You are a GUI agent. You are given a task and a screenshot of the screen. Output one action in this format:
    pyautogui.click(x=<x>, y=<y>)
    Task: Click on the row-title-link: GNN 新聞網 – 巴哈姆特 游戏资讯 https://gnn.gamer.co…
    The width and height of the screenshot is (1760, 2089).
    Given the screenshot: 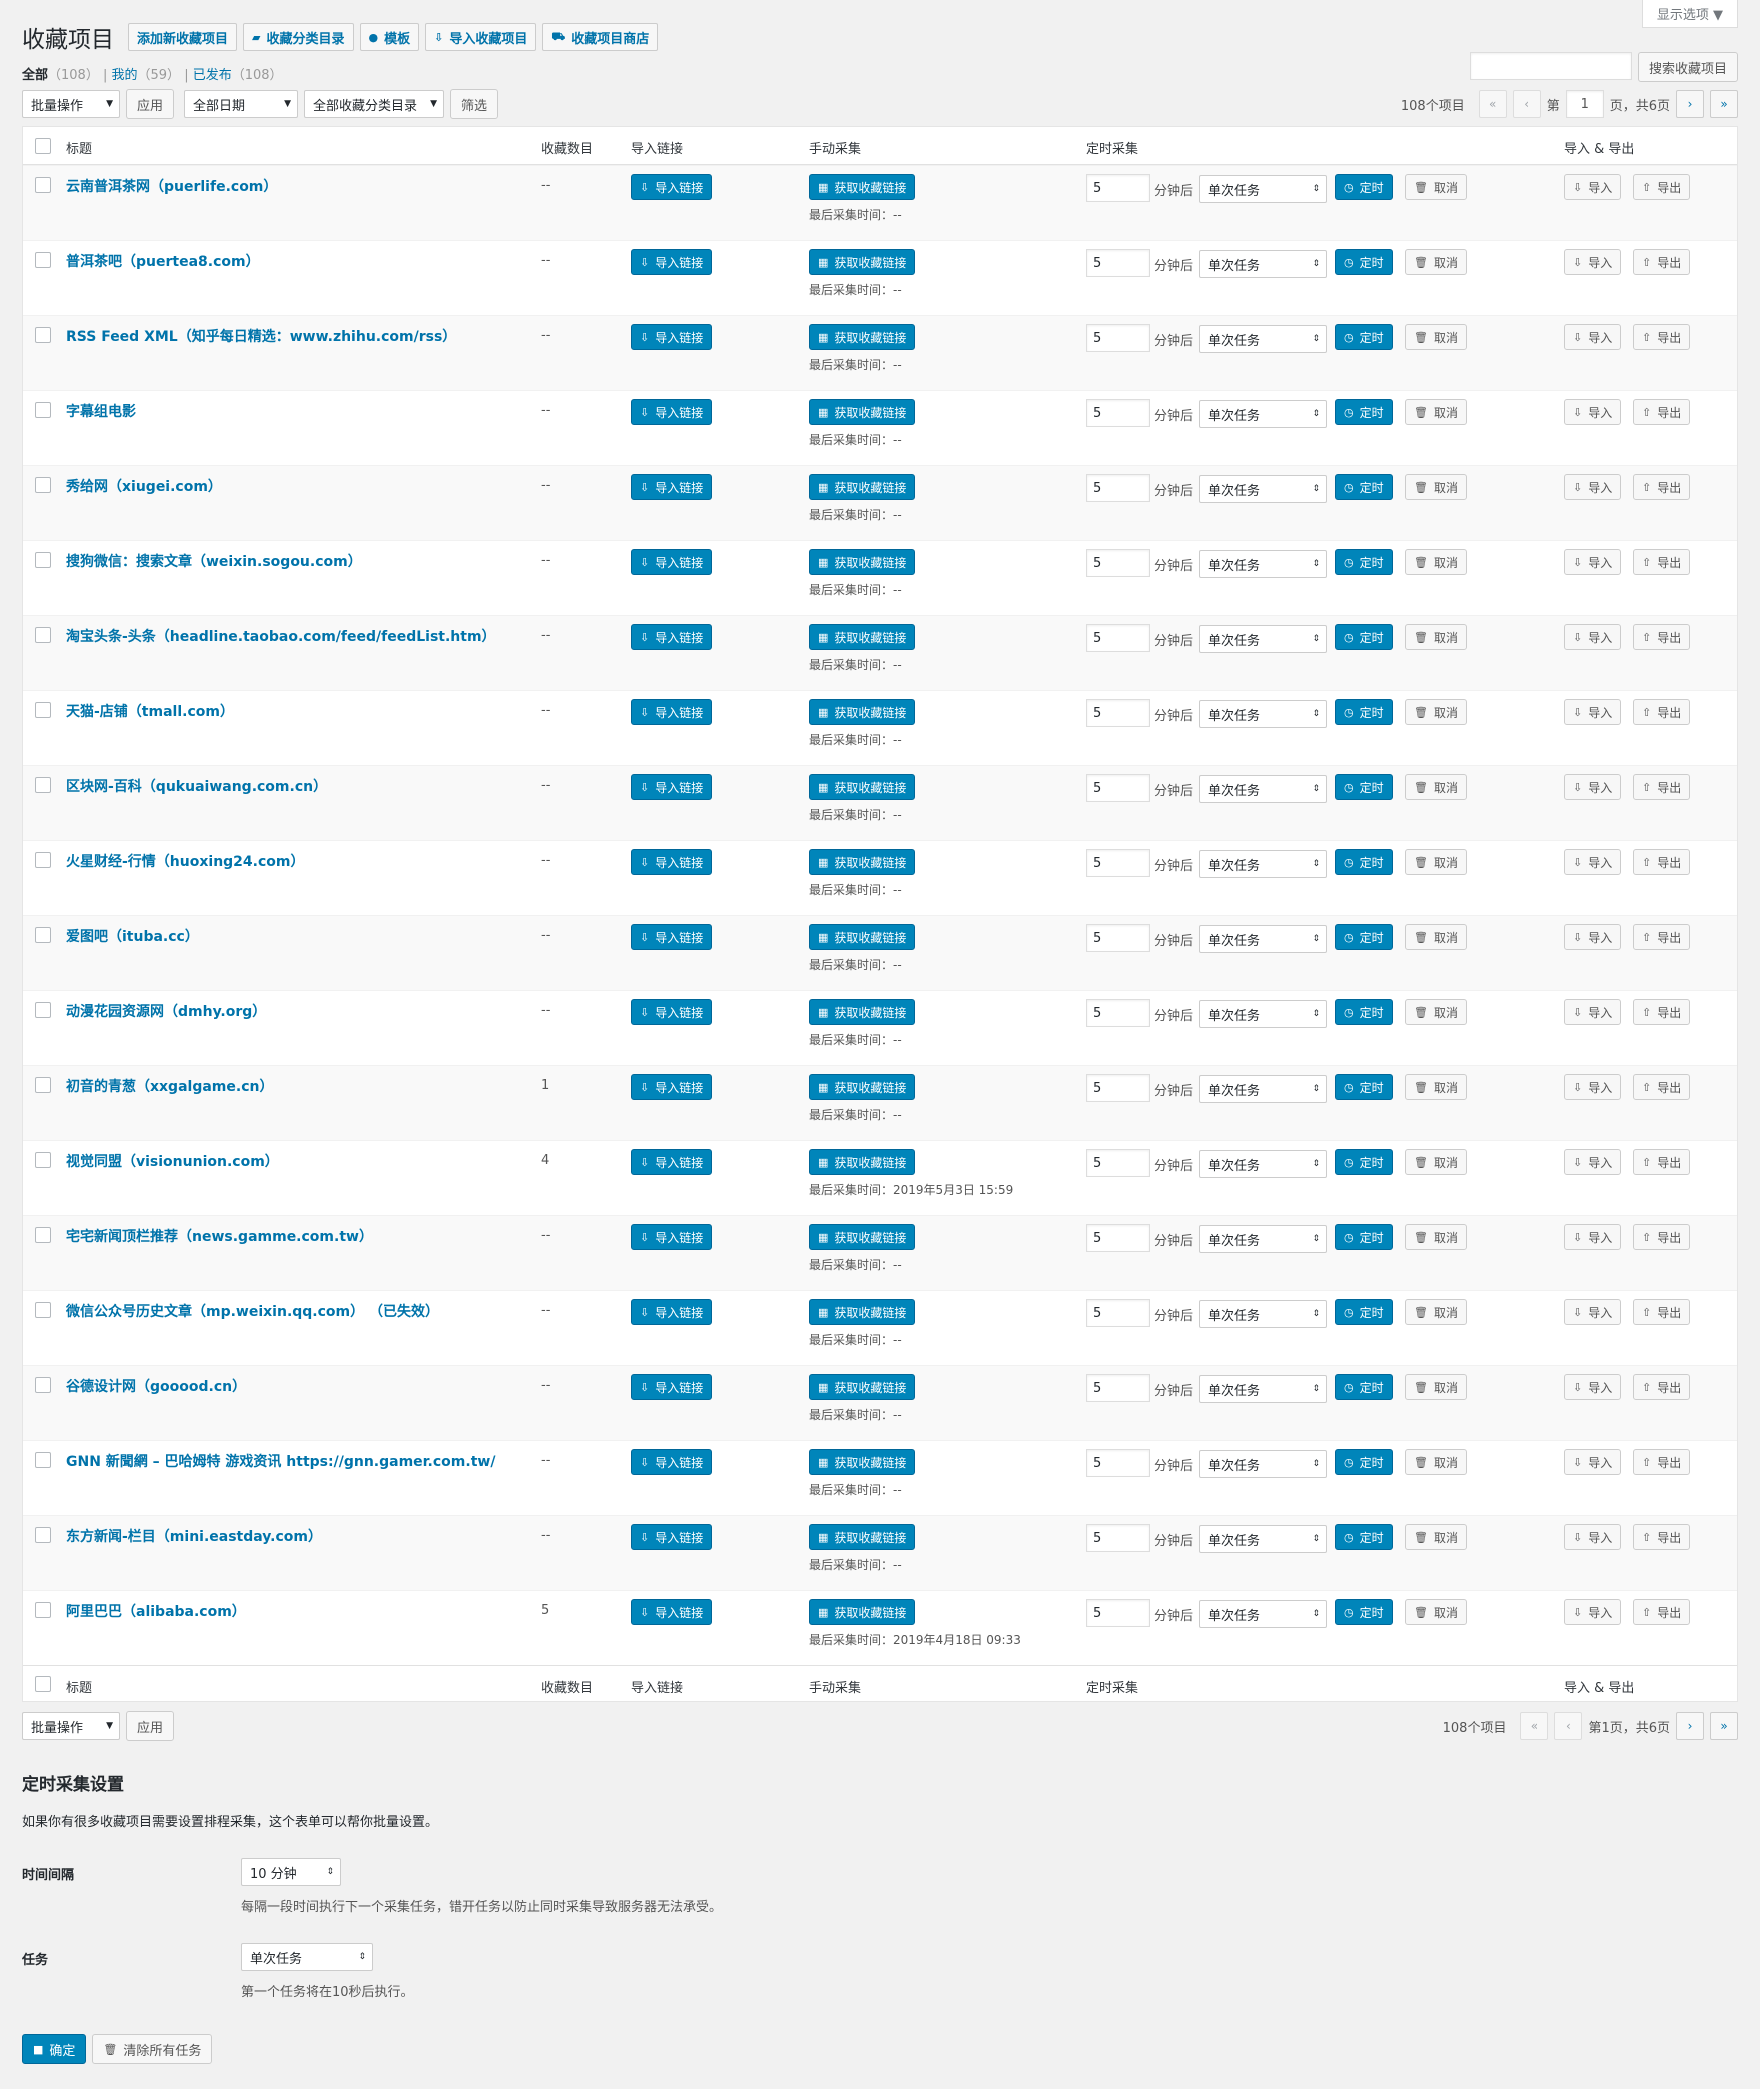 What is the action you would take?
    pyautogui.click(x=281, y=1462)
    